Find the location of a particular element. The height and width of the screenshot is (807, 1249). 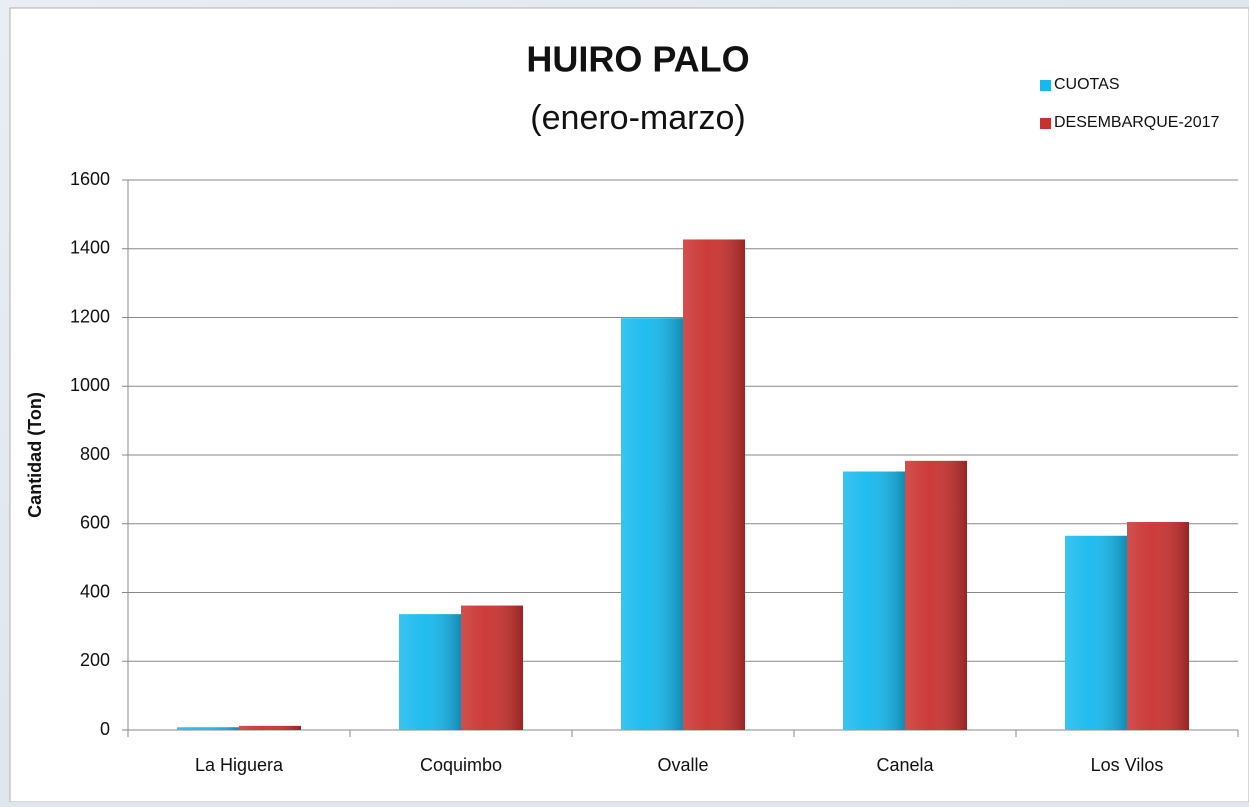

x-tick-label: La Higuera is located at coordinates (239, 765).